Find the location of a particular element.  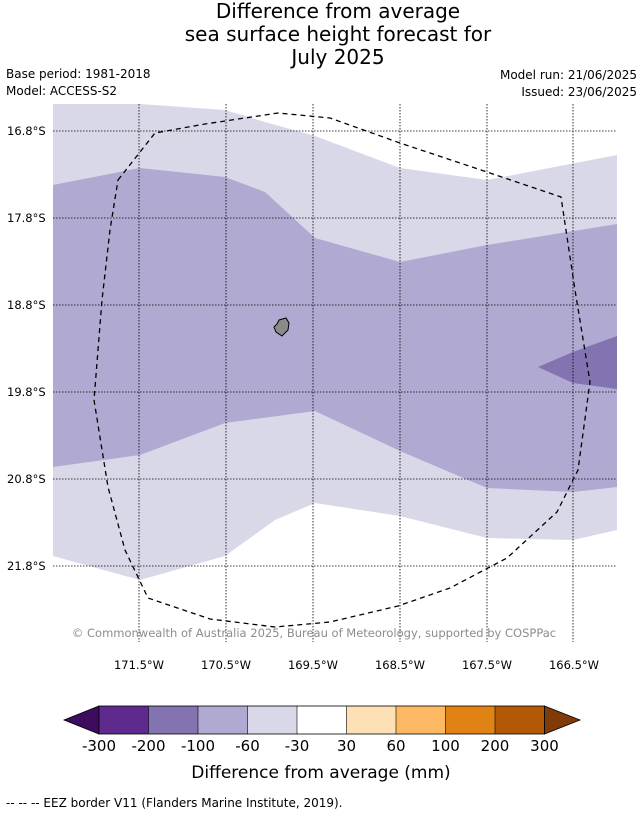

colorbar-tick: -200 is located at coordinates (148, 746).